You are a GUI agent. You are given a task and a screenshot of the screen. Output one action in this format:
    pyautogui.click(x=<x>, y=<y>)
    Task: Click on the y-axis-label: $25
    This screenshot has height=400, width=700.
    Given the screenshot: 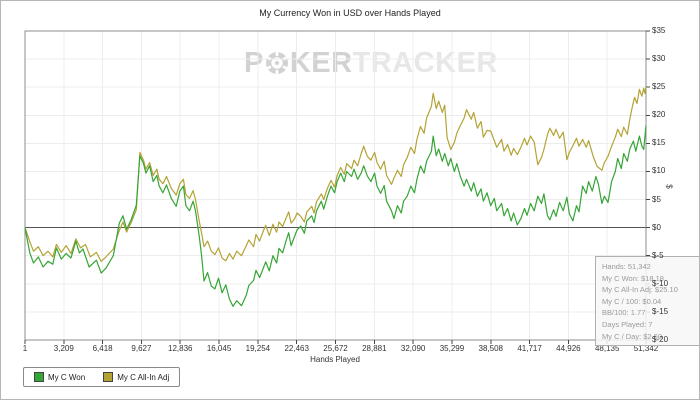 What is the action you would take?
    pyautogui.click(x=659, y=87)
    